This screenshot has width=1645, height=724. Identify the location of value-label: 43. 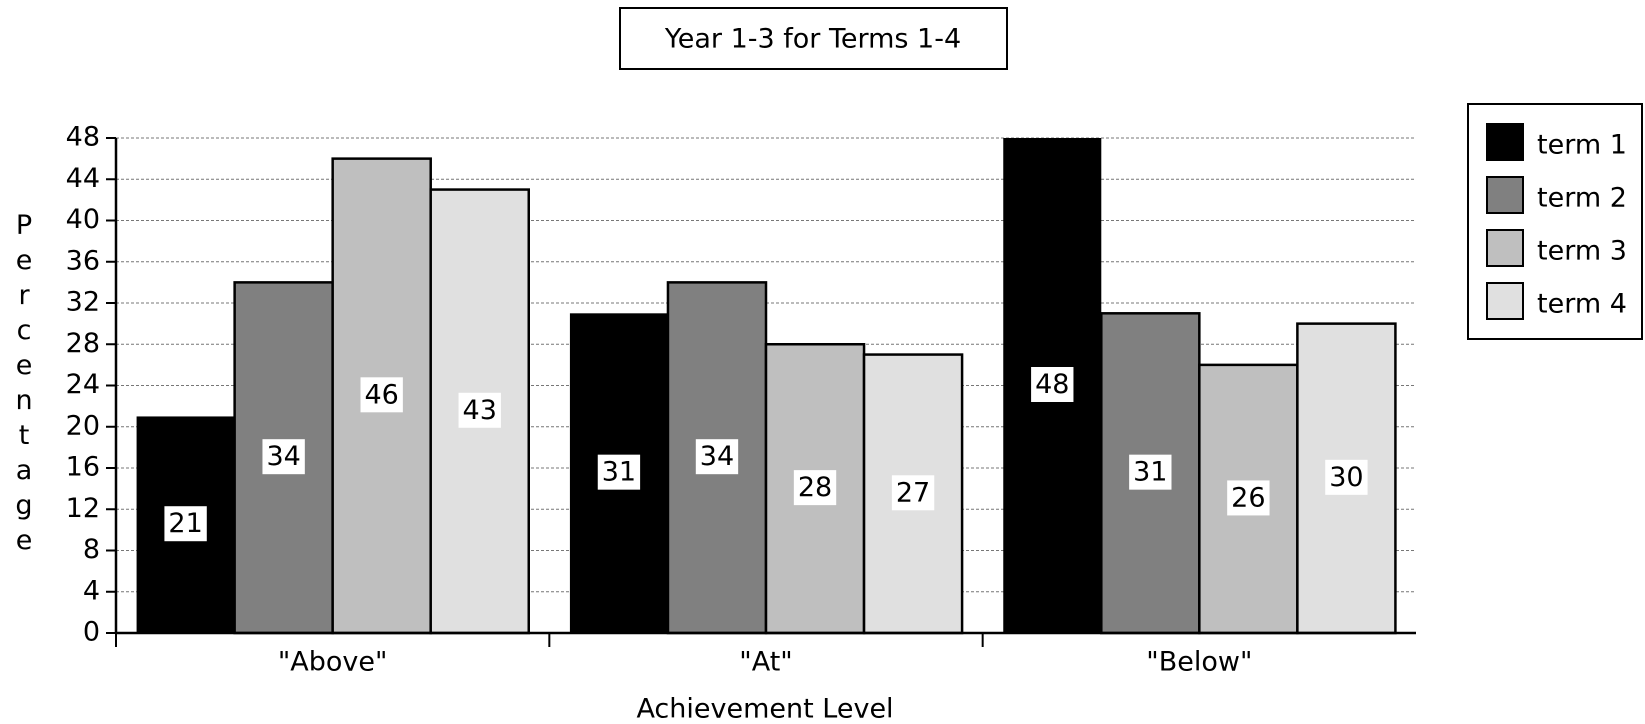
(480, 410).